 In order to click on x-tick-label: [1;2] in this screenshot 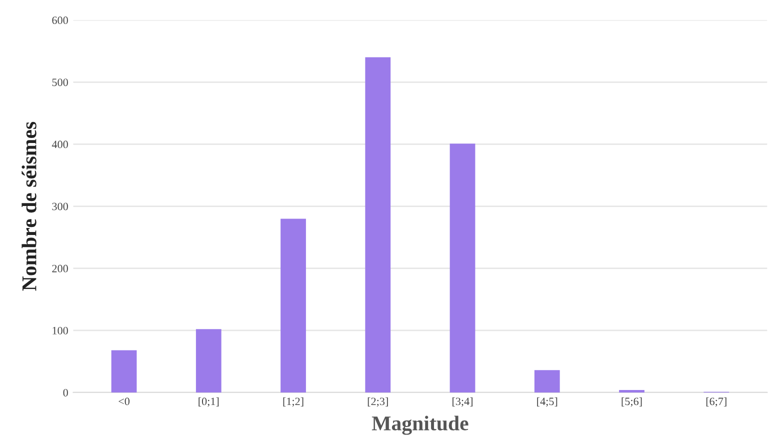, I will do `click(293, 402)`.